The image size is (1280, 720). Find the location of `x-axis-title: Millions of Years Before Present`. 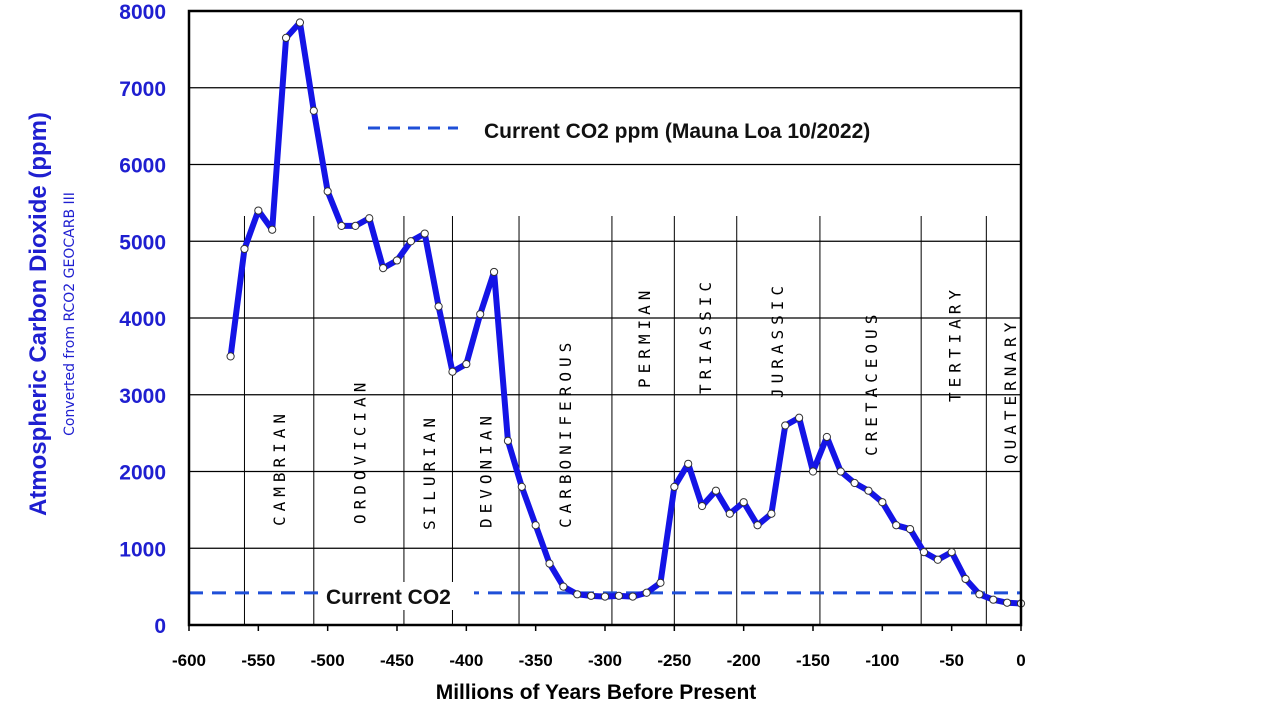

x-axis-title: Millions of Years Before Present is located at coordinates (596, 692).